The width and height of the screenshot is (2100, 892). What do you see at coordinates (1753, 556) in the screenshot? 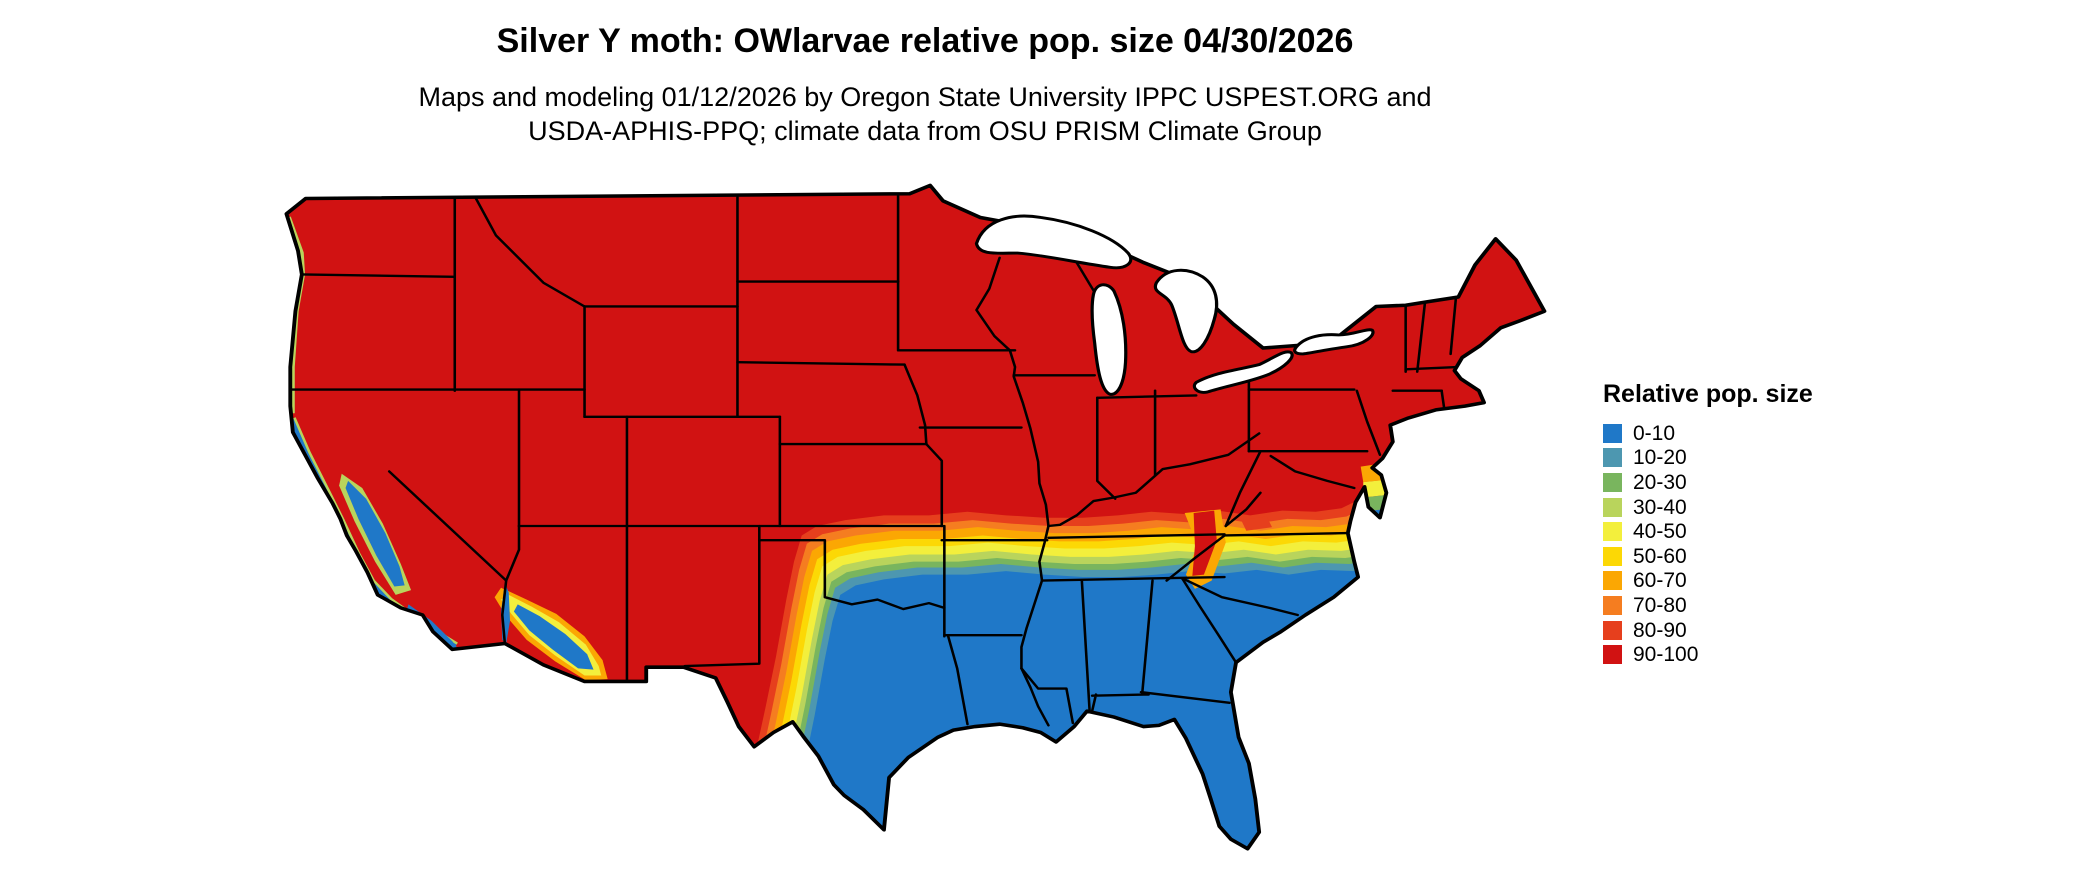
I see `legend-item: 50-60` at bounding box center [1753, 556].